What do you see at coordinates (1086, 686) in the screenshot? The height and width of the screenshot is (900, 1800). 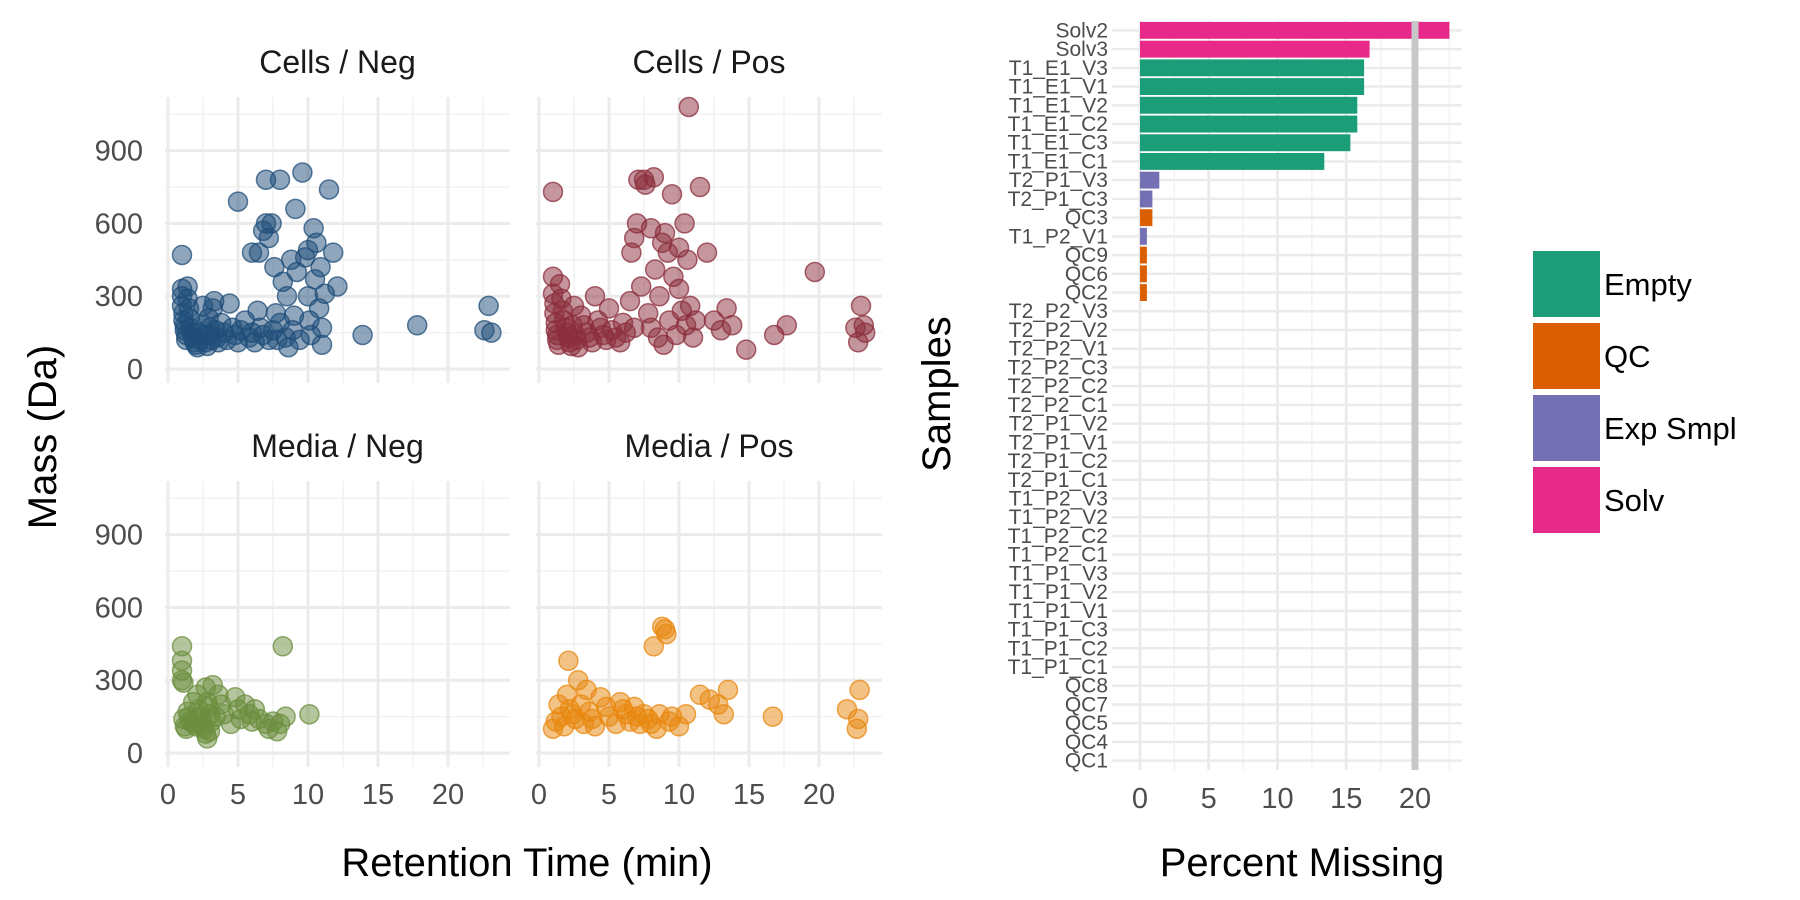 I see `sample-label: QC8` at bounding box center [1086, 686].